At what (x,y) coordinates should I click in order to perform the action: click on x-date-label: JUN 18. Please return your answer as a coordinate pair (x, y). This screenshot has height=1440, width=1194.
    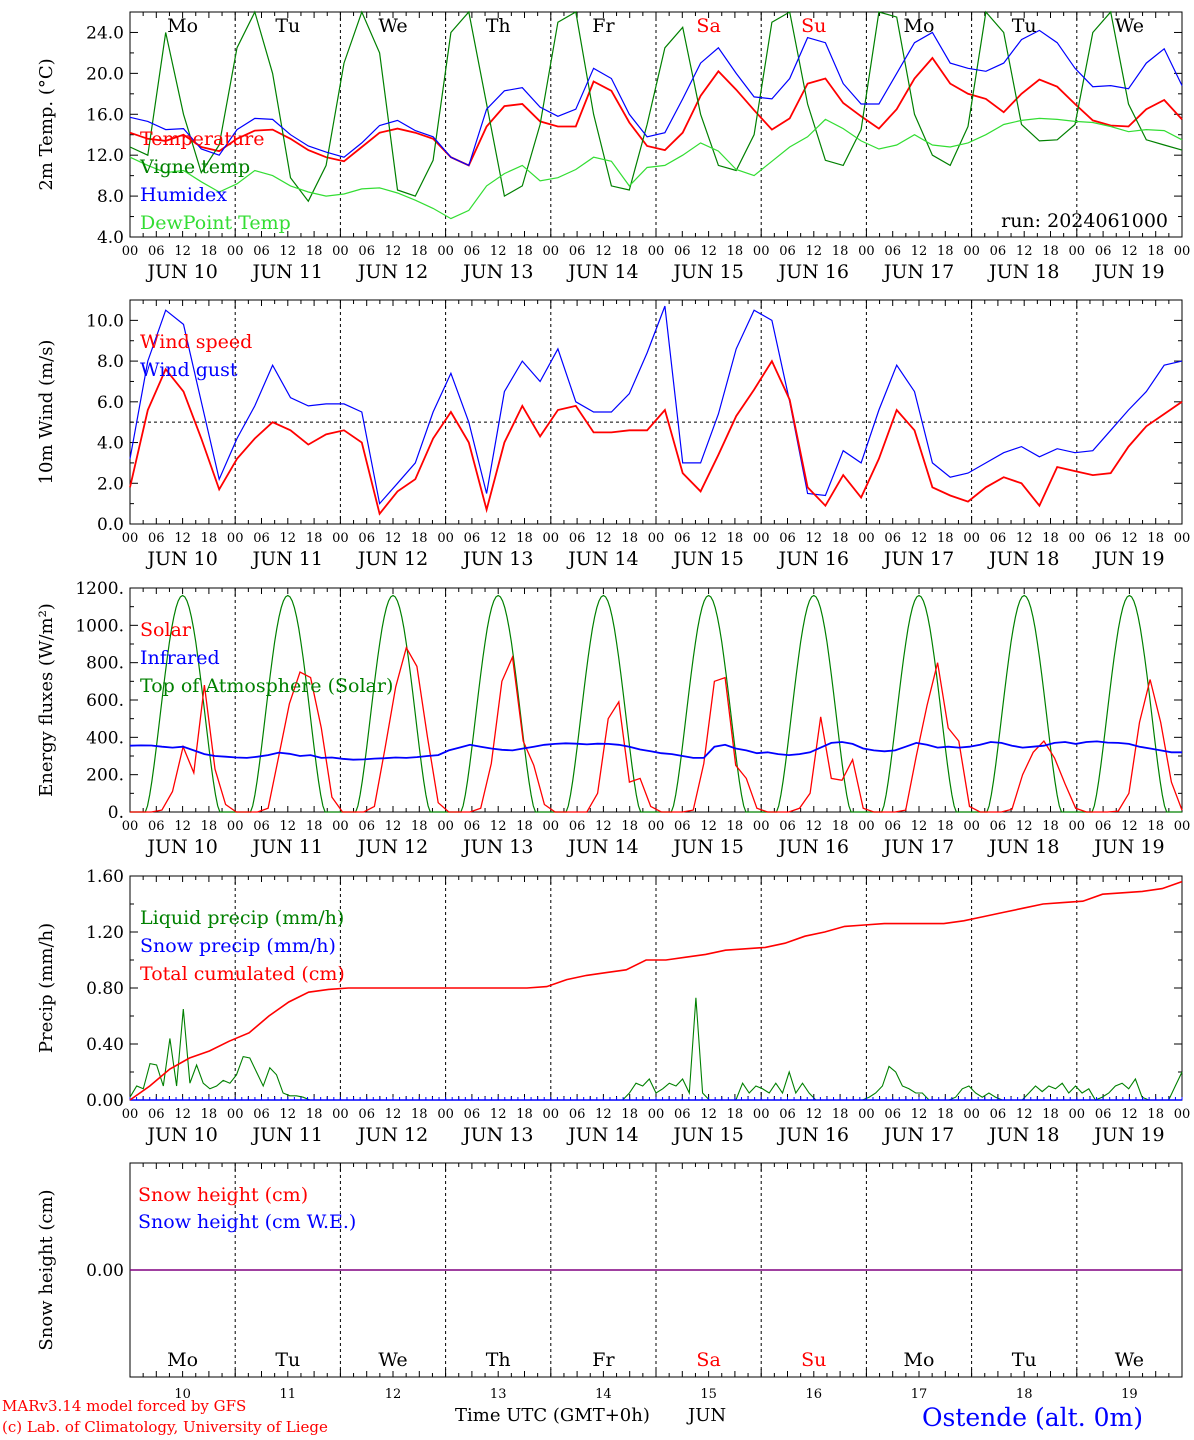
    Looking at the image, I should click on (1023, 272).